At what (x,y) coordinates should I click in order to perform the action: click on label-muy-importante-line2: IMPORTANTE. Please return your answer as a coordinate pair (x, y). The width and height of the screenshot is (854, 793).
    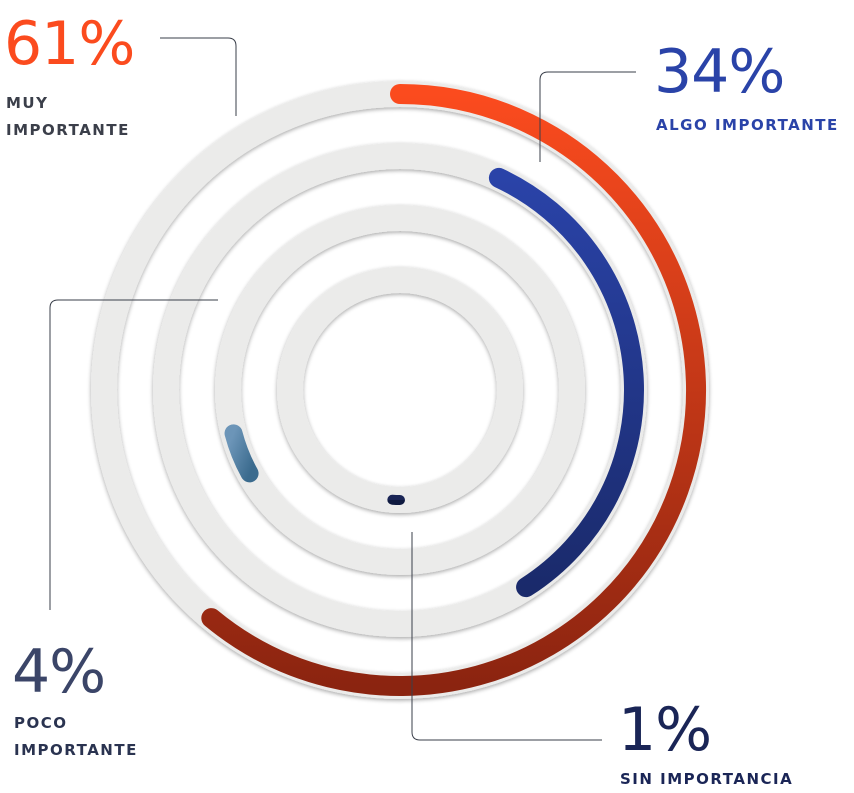
    Looking at the image, I should click on (68, 130).